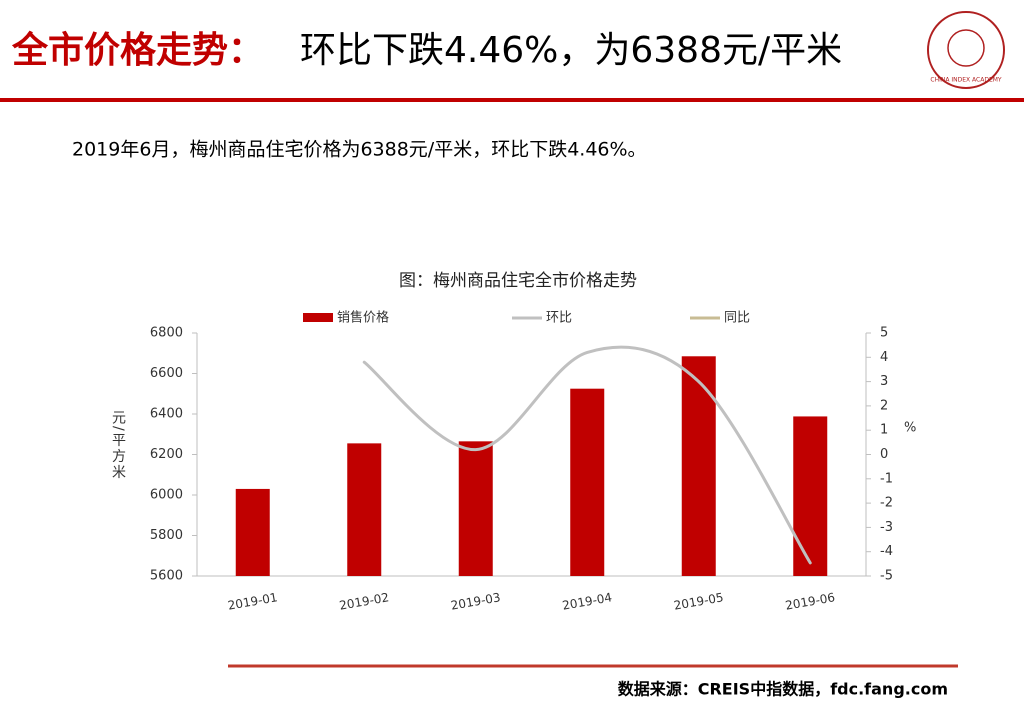 This screenshot has width=1024, height=713. Describe the element at coordinates (737, 318) in the screenshot. I see `legend-label: 同比` at that location.